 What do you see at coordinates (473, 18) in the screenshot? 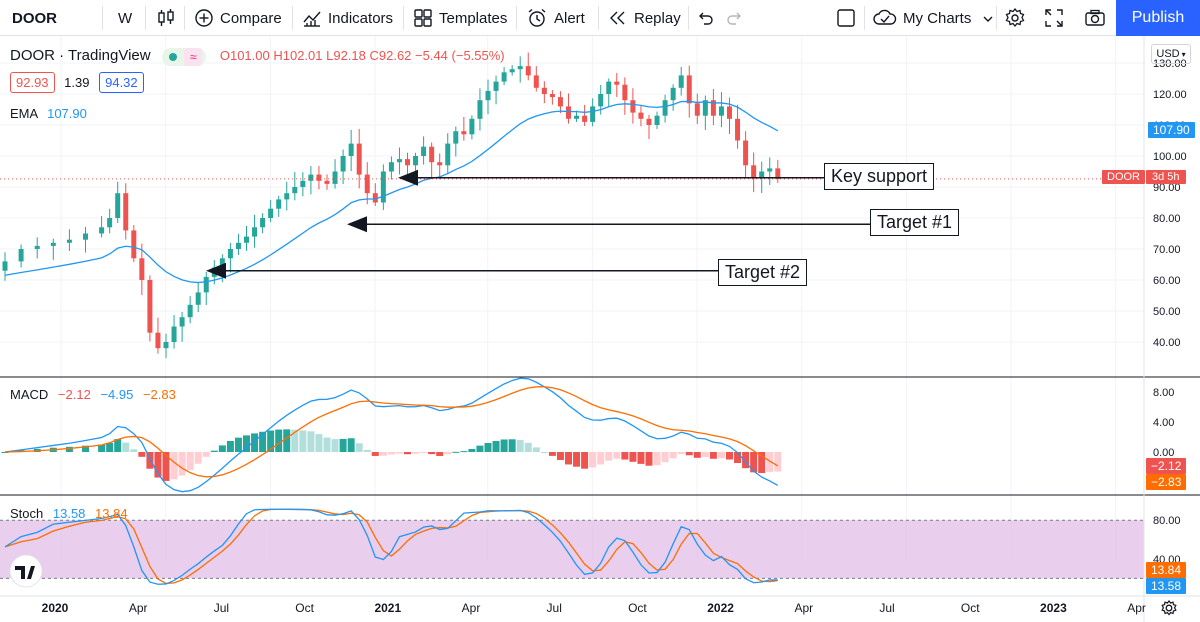
I see `templates-label: Templates` at bounding box center [473, 18].